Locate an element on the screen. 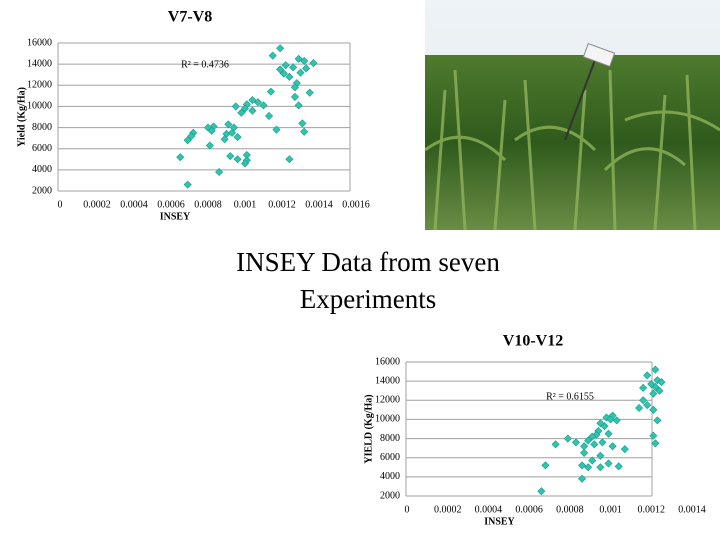 This screenshot has width=720, height=540. annotation: R² = 0.6155 is located at coordinates (570, 396).